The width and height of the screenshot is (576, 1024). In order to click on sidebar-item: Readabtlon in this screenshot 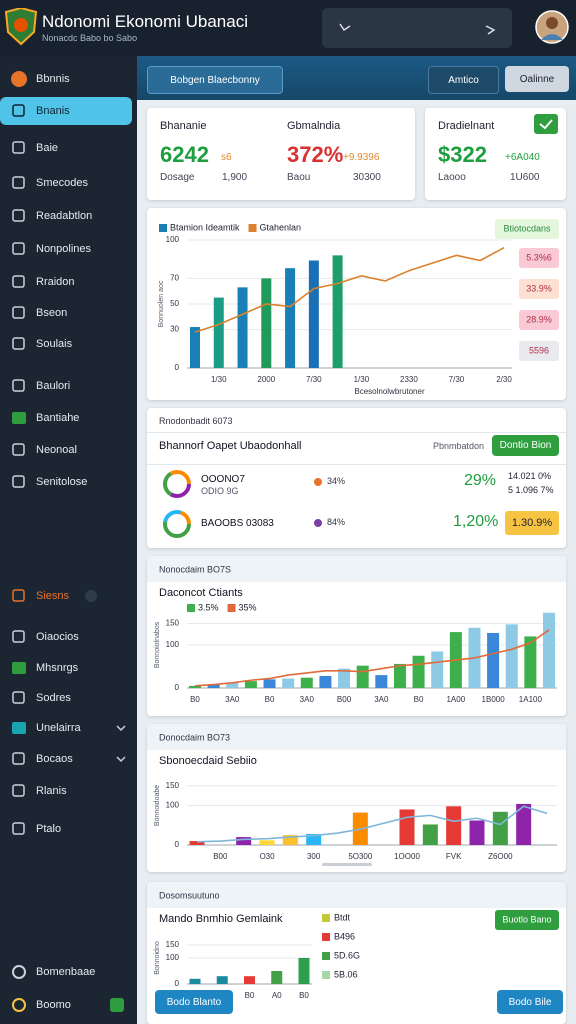, I will do `click(68, 216)`.